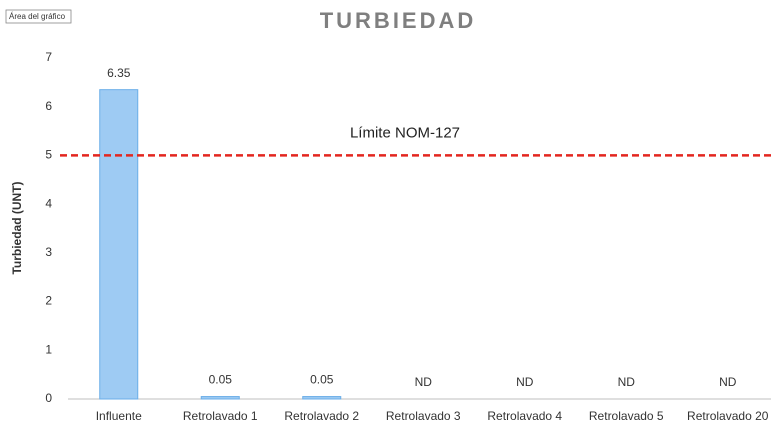 This screenshot has height=427, width=771. Describe the element at coordinates (48, 106) in the screenshot. I see `y-tick-label: 6` at that location.